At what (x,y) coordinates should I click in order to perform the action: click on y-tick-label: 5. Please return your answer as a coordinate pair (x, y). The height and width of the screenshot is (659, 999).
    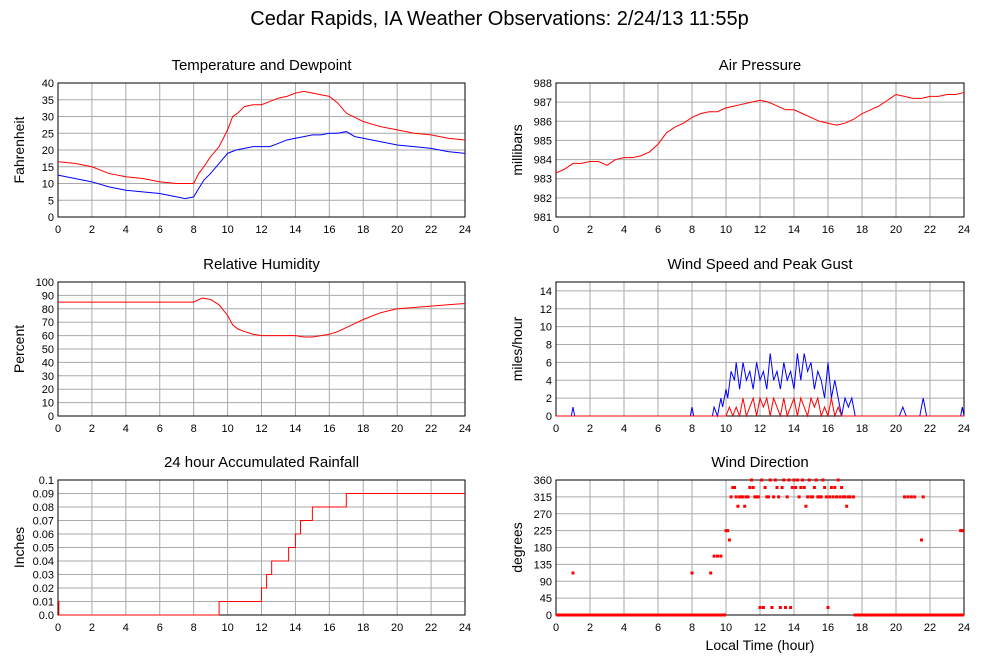
    Looking at the image, I should click on (51, 201).